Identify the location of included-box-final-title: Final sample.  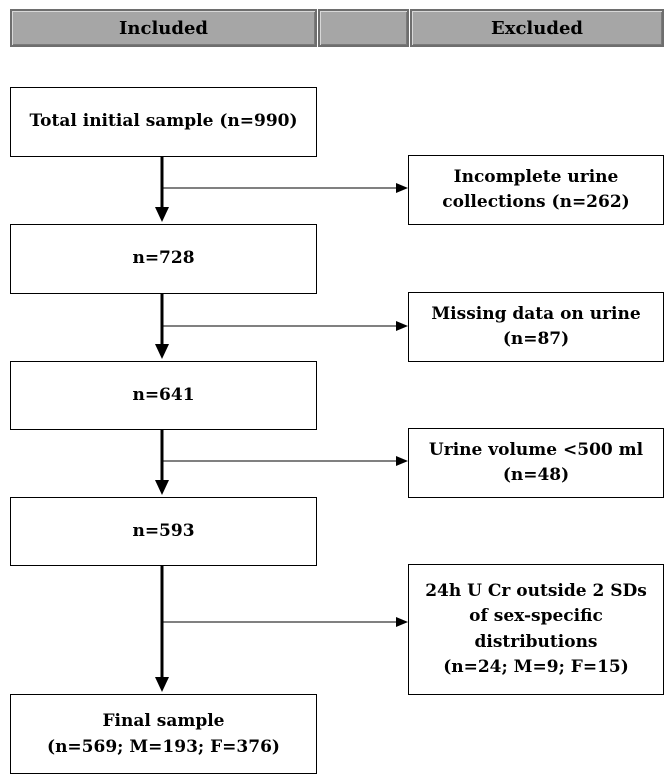
(163, 721).